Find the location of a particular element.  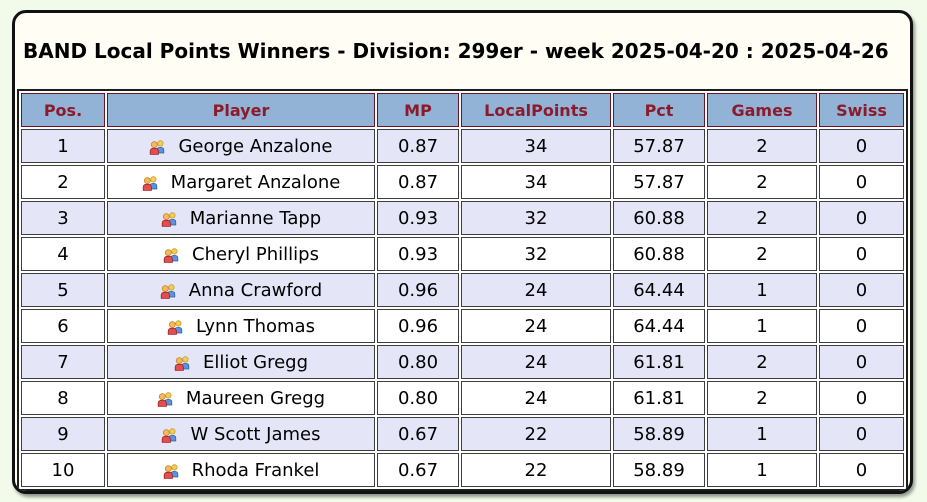

table-row: 3 Marianne Tapp 0.93 32 60.88 2 0 is located at coordinates (462, 218).